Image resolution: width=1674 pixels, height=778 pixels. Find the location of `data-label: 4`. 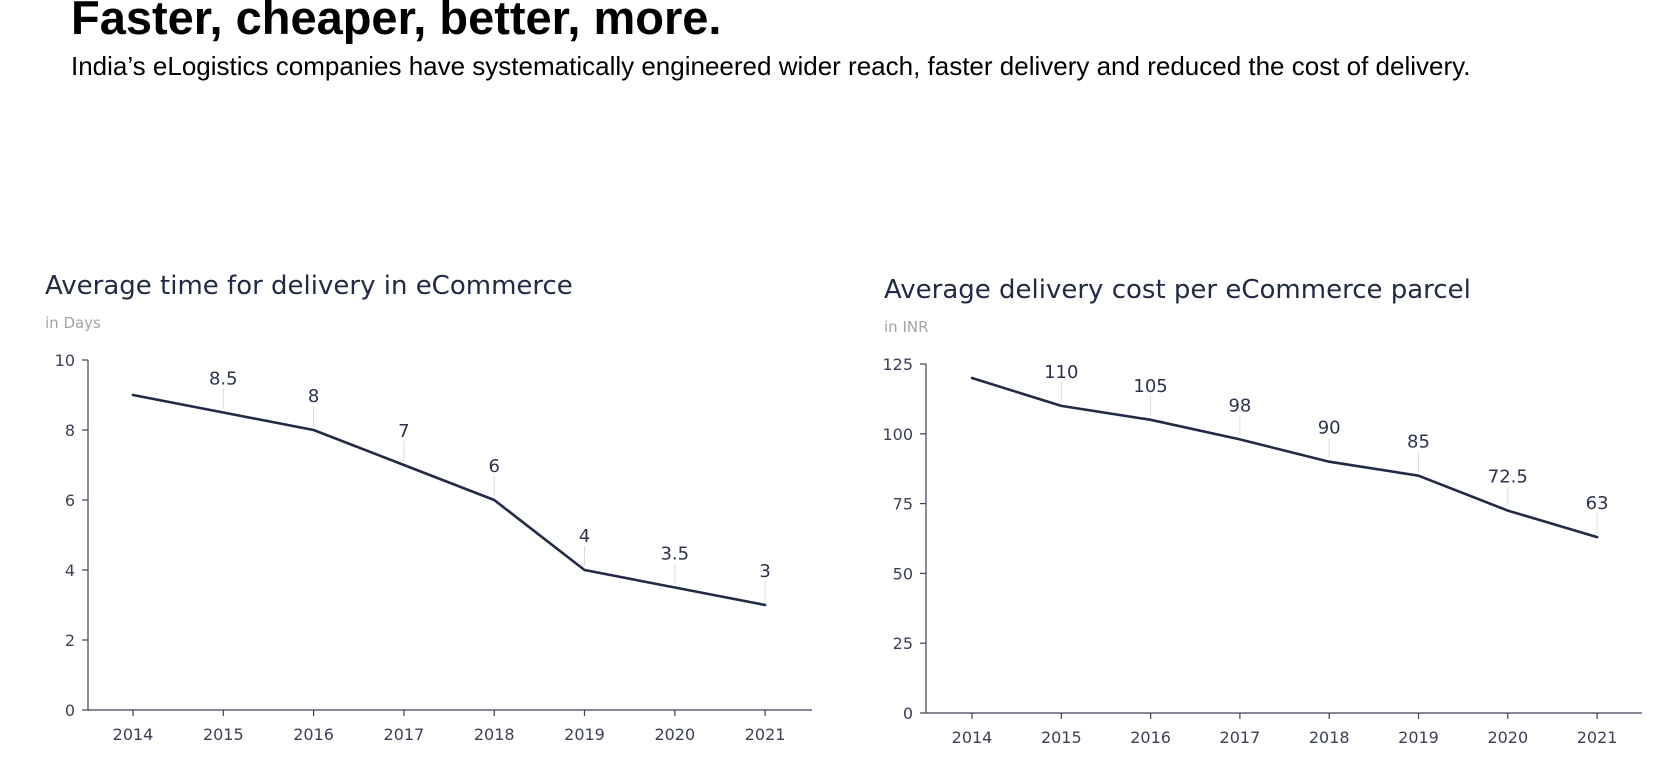

data-label: 4 is located at coordinates (584, 536).